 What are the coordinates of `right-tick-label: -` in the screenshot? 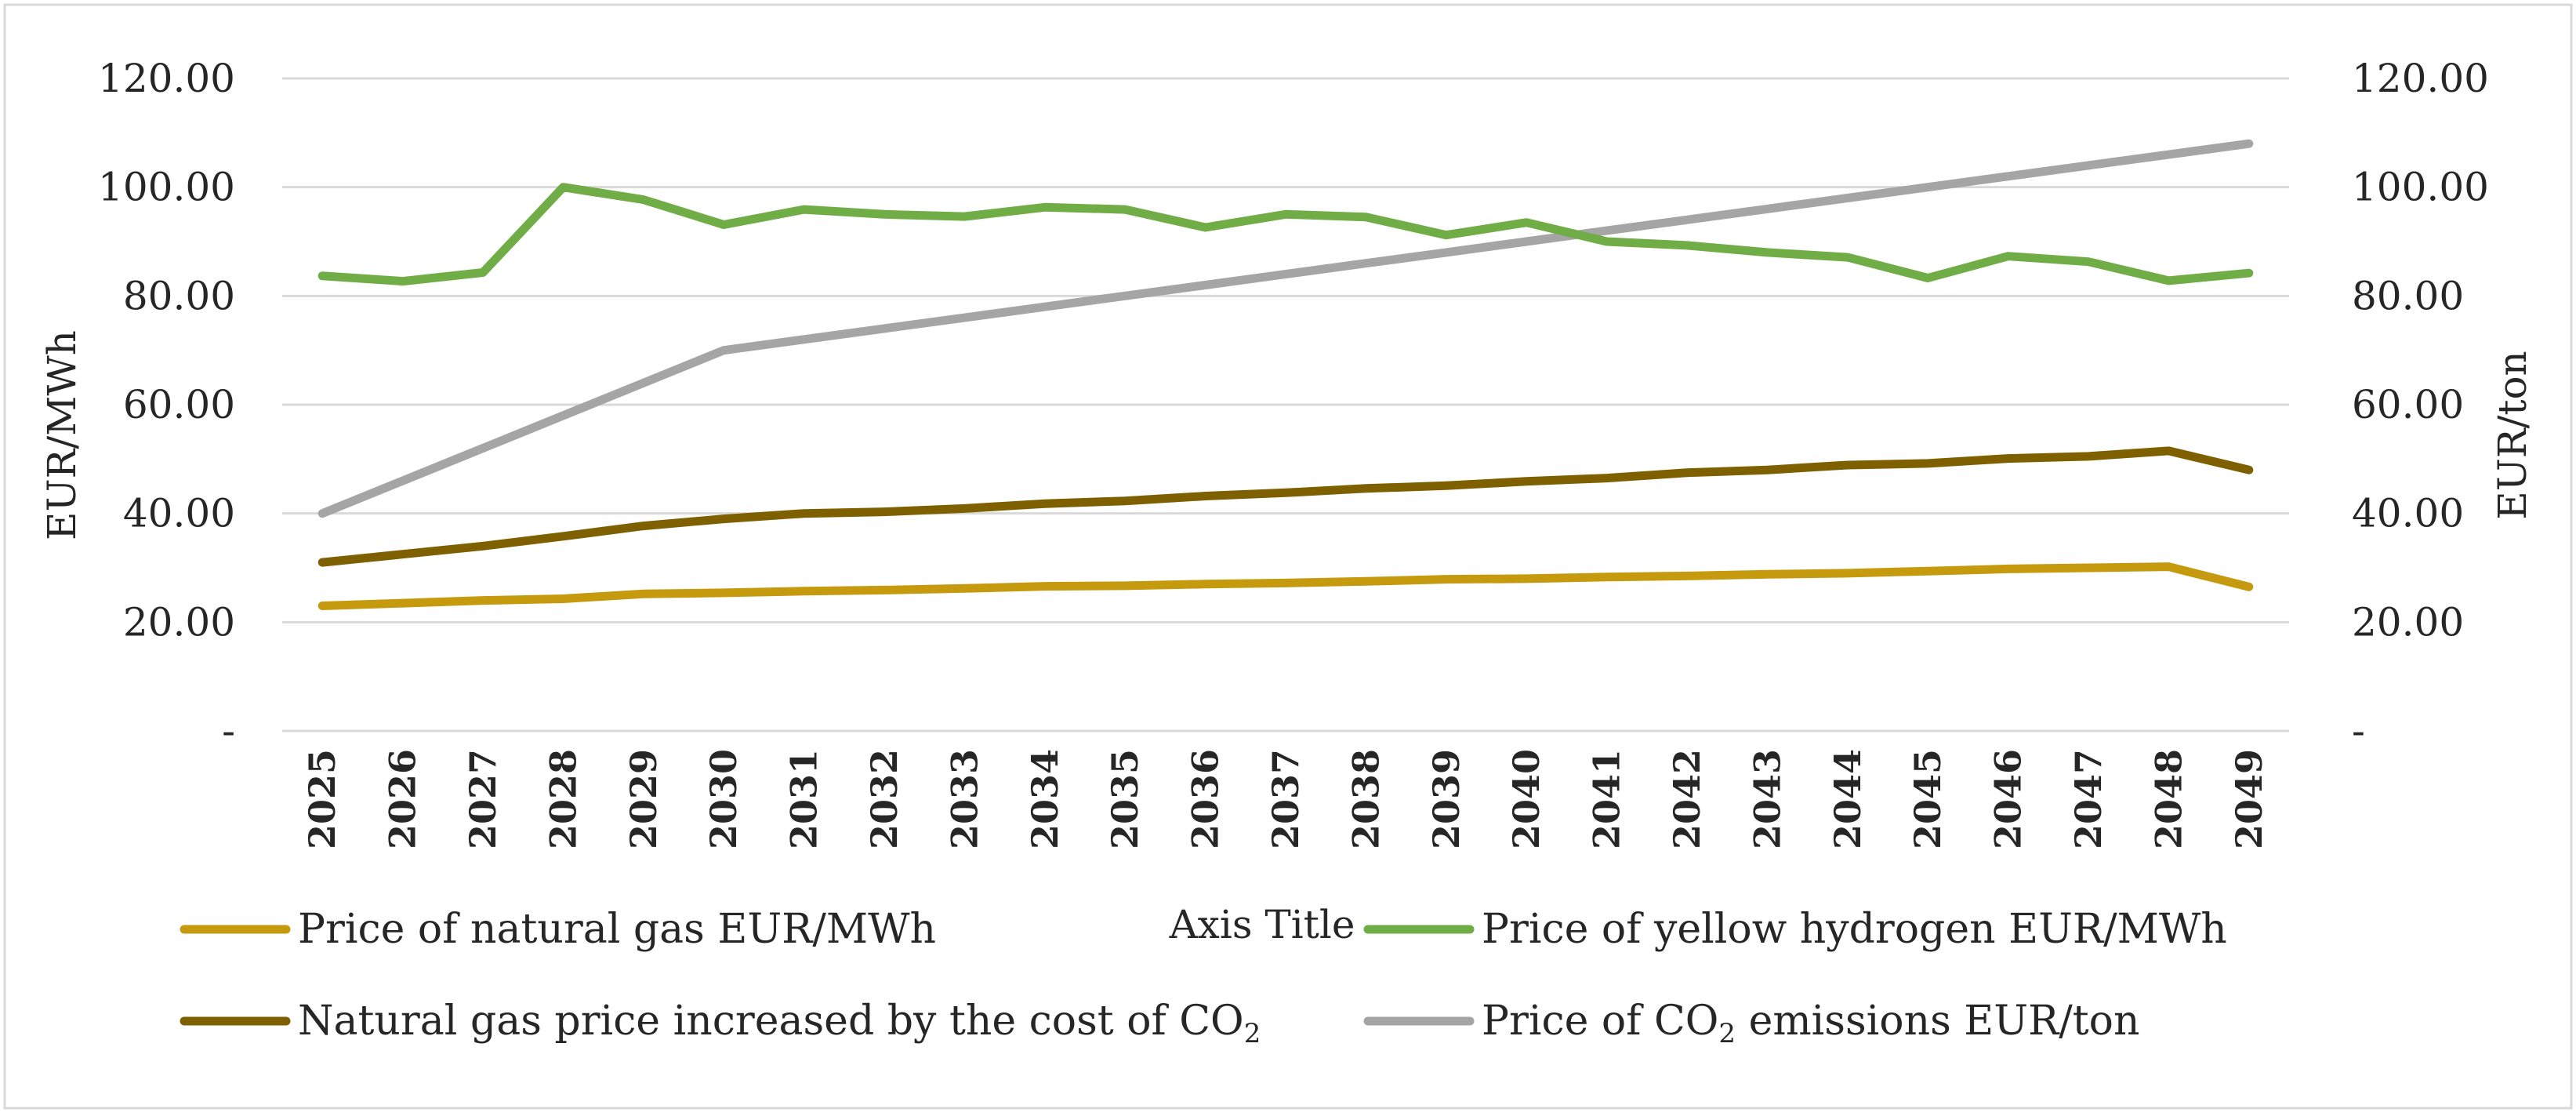 It's located at (2359, 731).